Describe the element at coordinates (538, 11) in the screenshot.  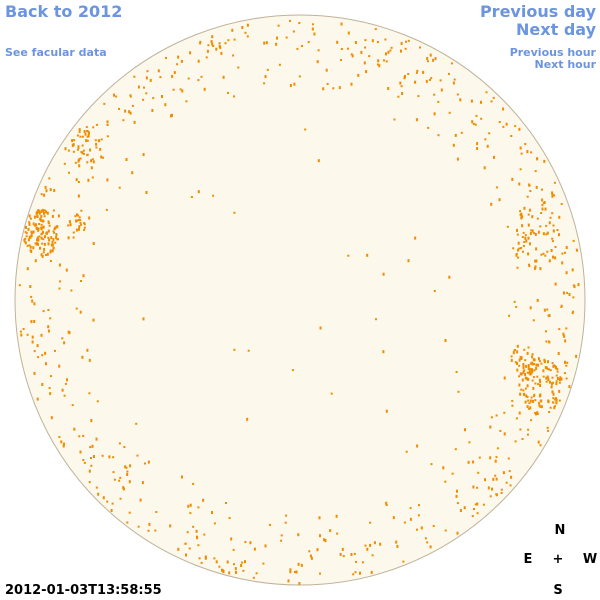
I see `previous-day-link: Previous day` at that location.